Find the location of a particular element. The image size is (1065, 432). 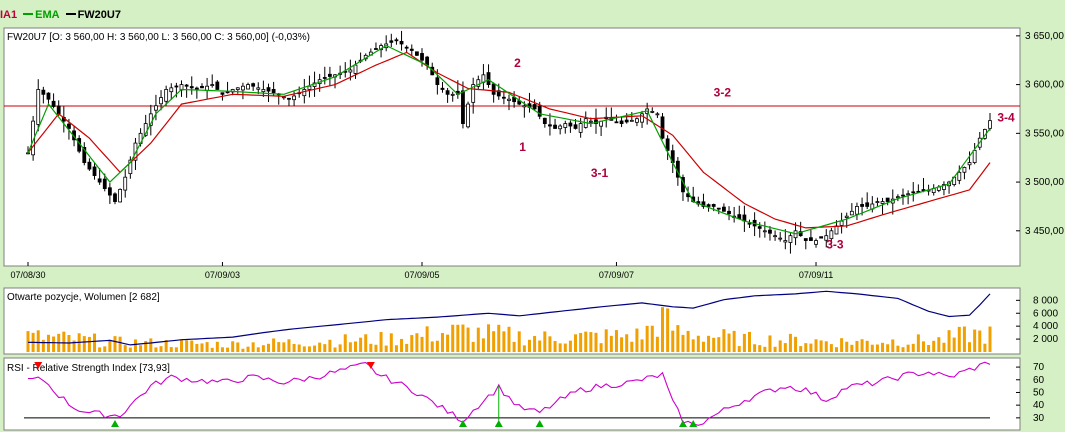

price-y-tick-label: 3 650,00 is located at coordinates (1044, 36).